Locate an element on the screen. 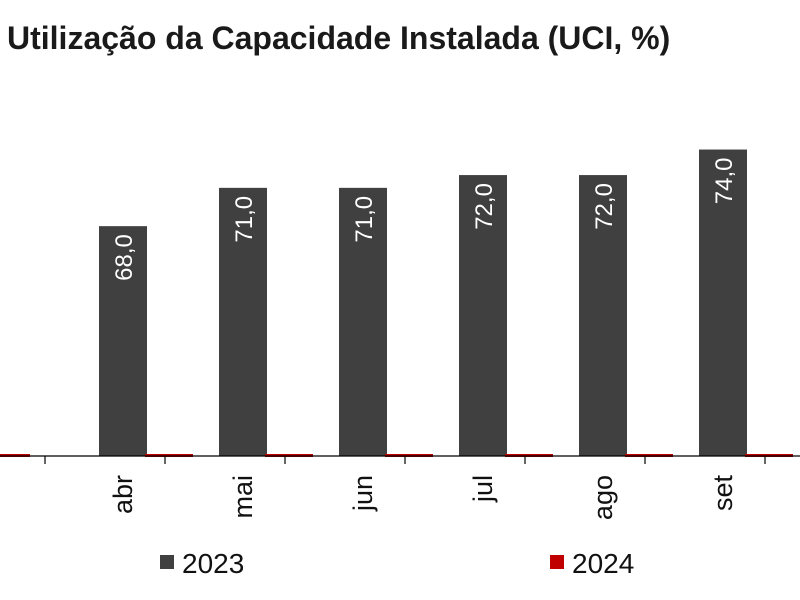 This screenshot has height=600, width=800. bar-2023-mai is located at coordinates (243, 321).